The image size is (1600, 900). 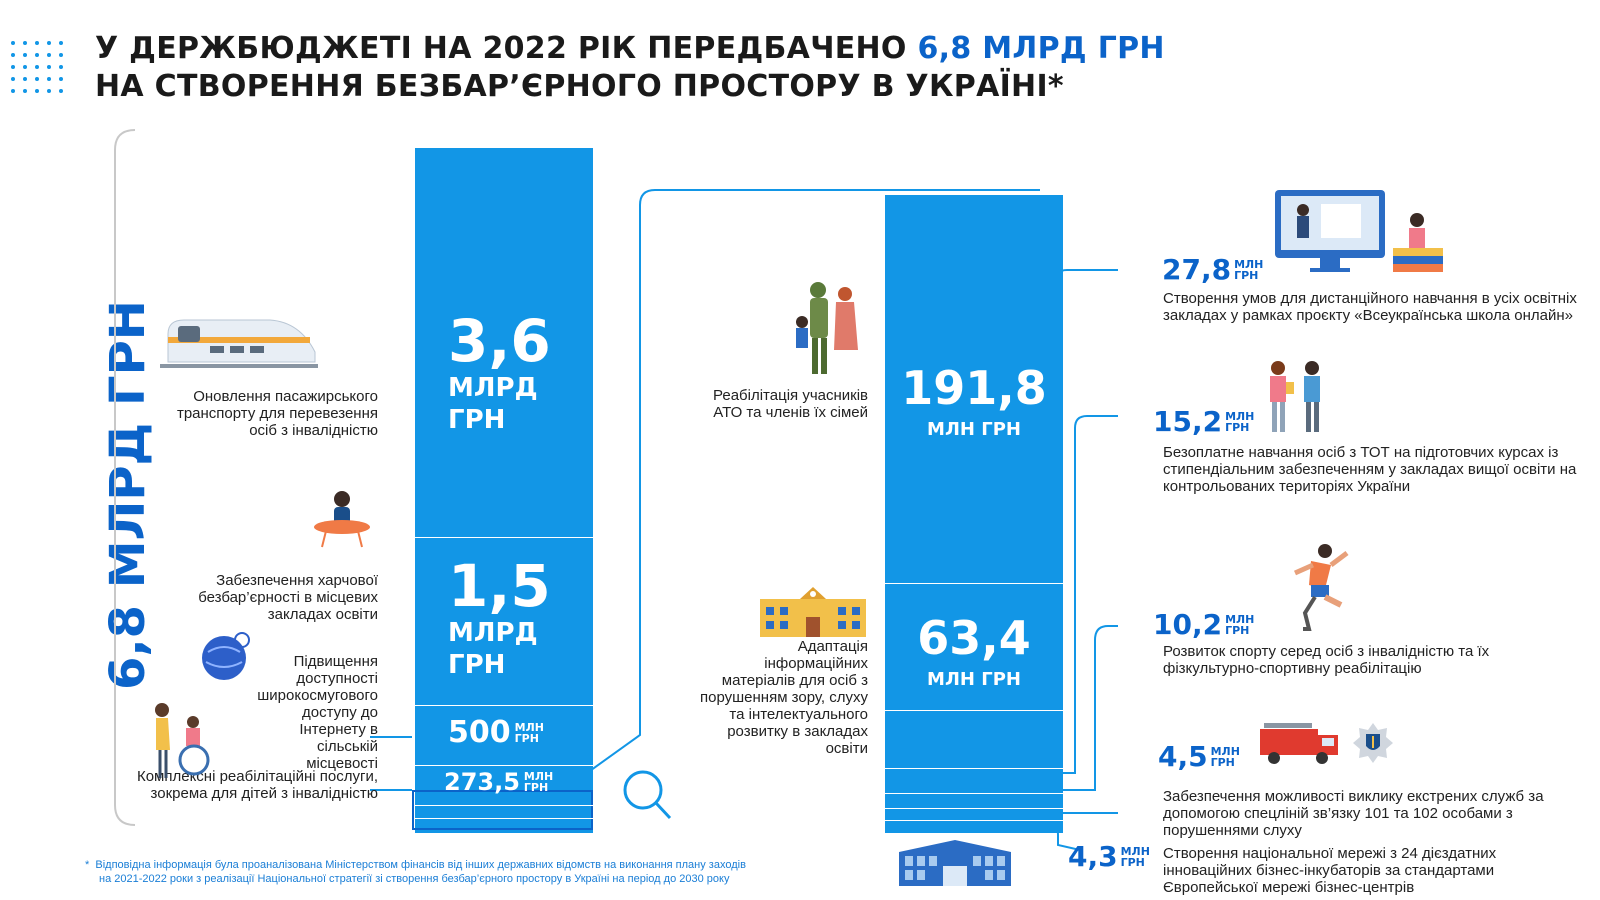 What do you see at coordinates (499, 371) in the screenshot?
I see `left-item-value: 3,6 МЛРД ГРН` at bounding box center [499, 371].